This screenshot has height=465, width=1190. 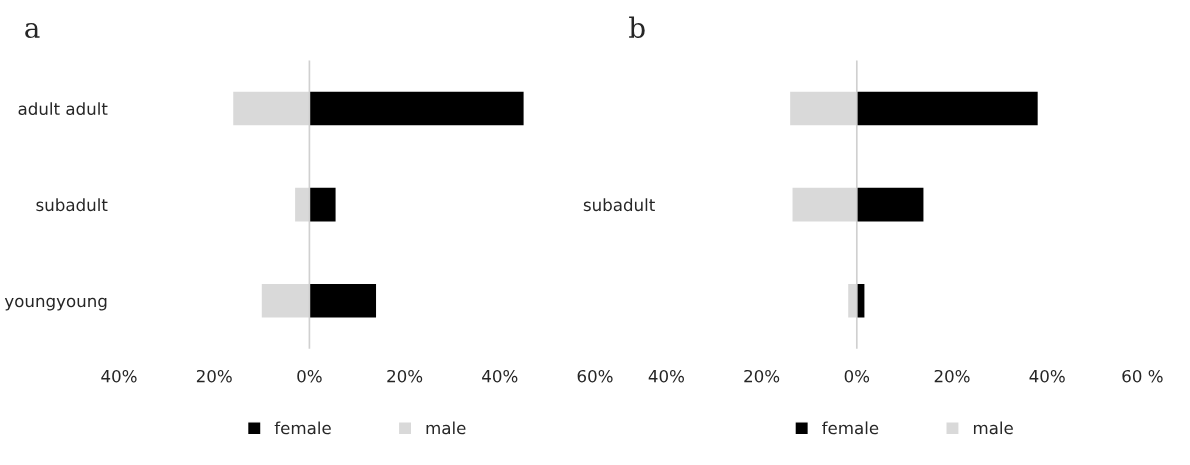 What do you see at coordinates (32, 30) in the screenshot?
I see `chart-title: a` at bounding box center [32, 30].